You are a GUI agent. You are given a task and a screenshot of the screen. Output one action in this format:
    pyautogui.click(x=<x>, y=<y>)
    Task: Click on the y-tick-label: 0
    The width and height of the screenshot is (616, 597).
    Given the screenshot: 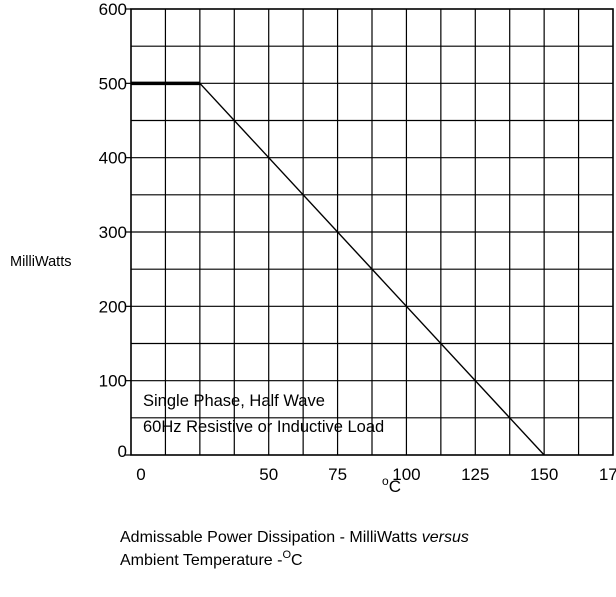 What is the action you would take?
    pyautogui.click(x=122, y=451)
    